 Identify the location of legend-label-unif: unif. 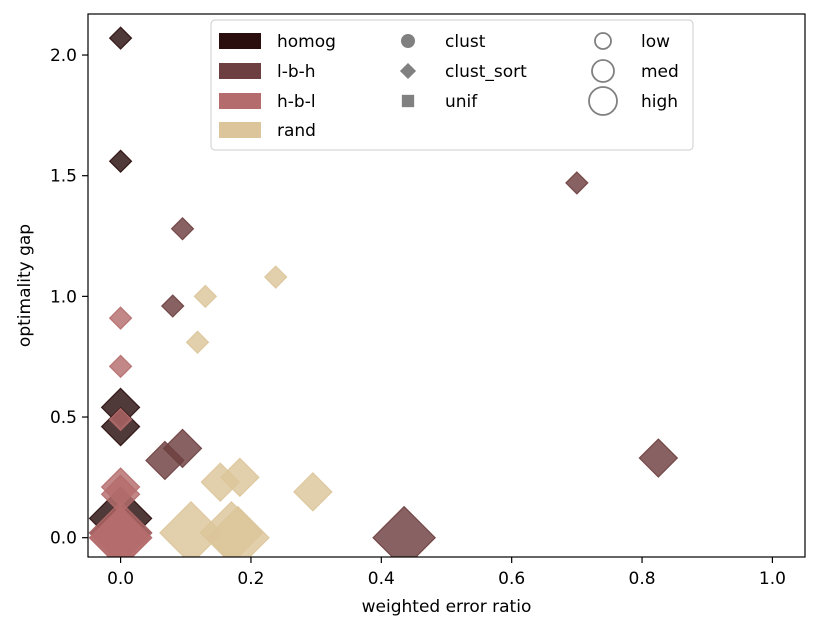
(461, 102).